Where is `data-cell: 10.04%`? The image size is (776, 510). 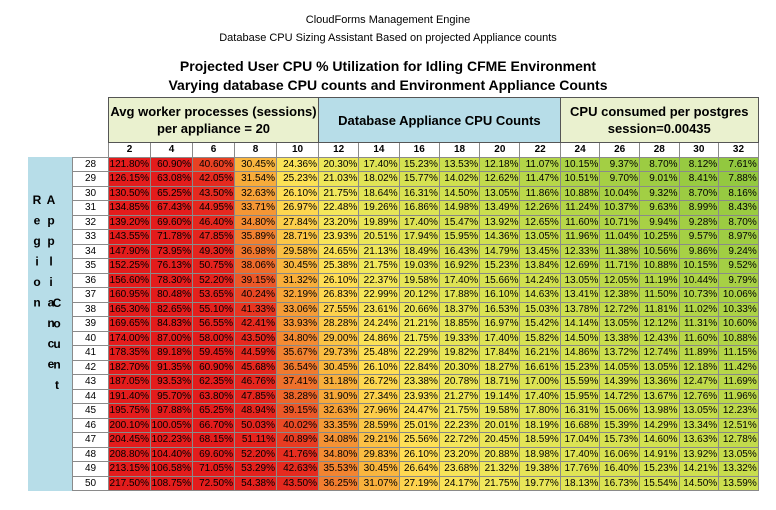 data-cell: 10.04% is located at coordinates (619, 193).